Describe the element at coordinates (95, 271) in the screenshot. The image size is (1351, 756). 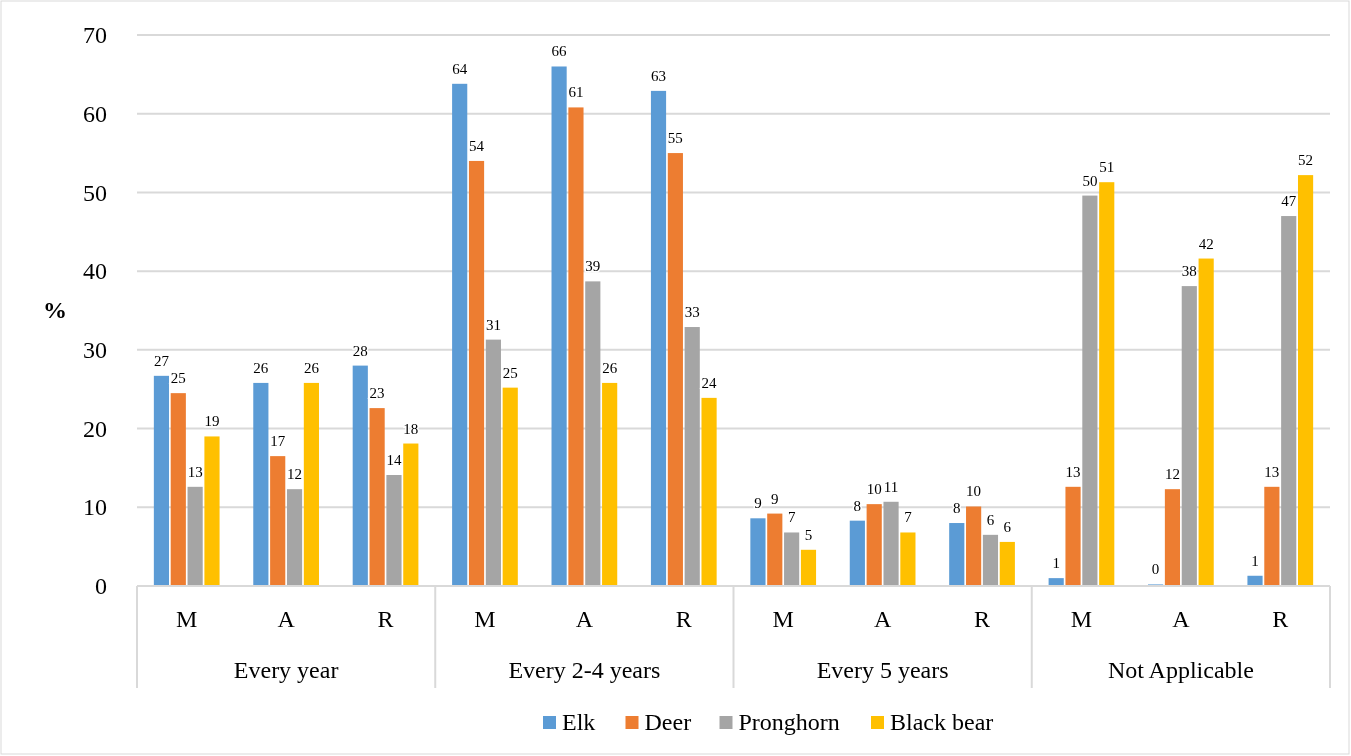
I see `y-tick-label: 40` at that location.